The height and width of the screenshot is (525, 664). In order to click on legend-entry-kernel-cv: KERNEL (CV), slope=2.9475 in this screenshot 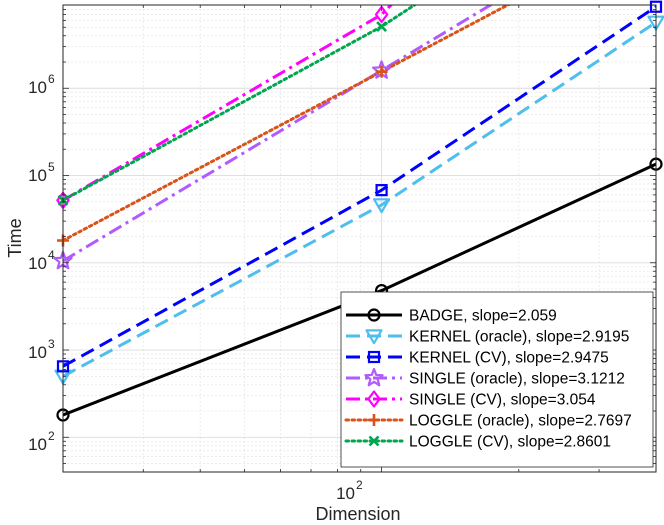, I will do `click(477, 358)`.